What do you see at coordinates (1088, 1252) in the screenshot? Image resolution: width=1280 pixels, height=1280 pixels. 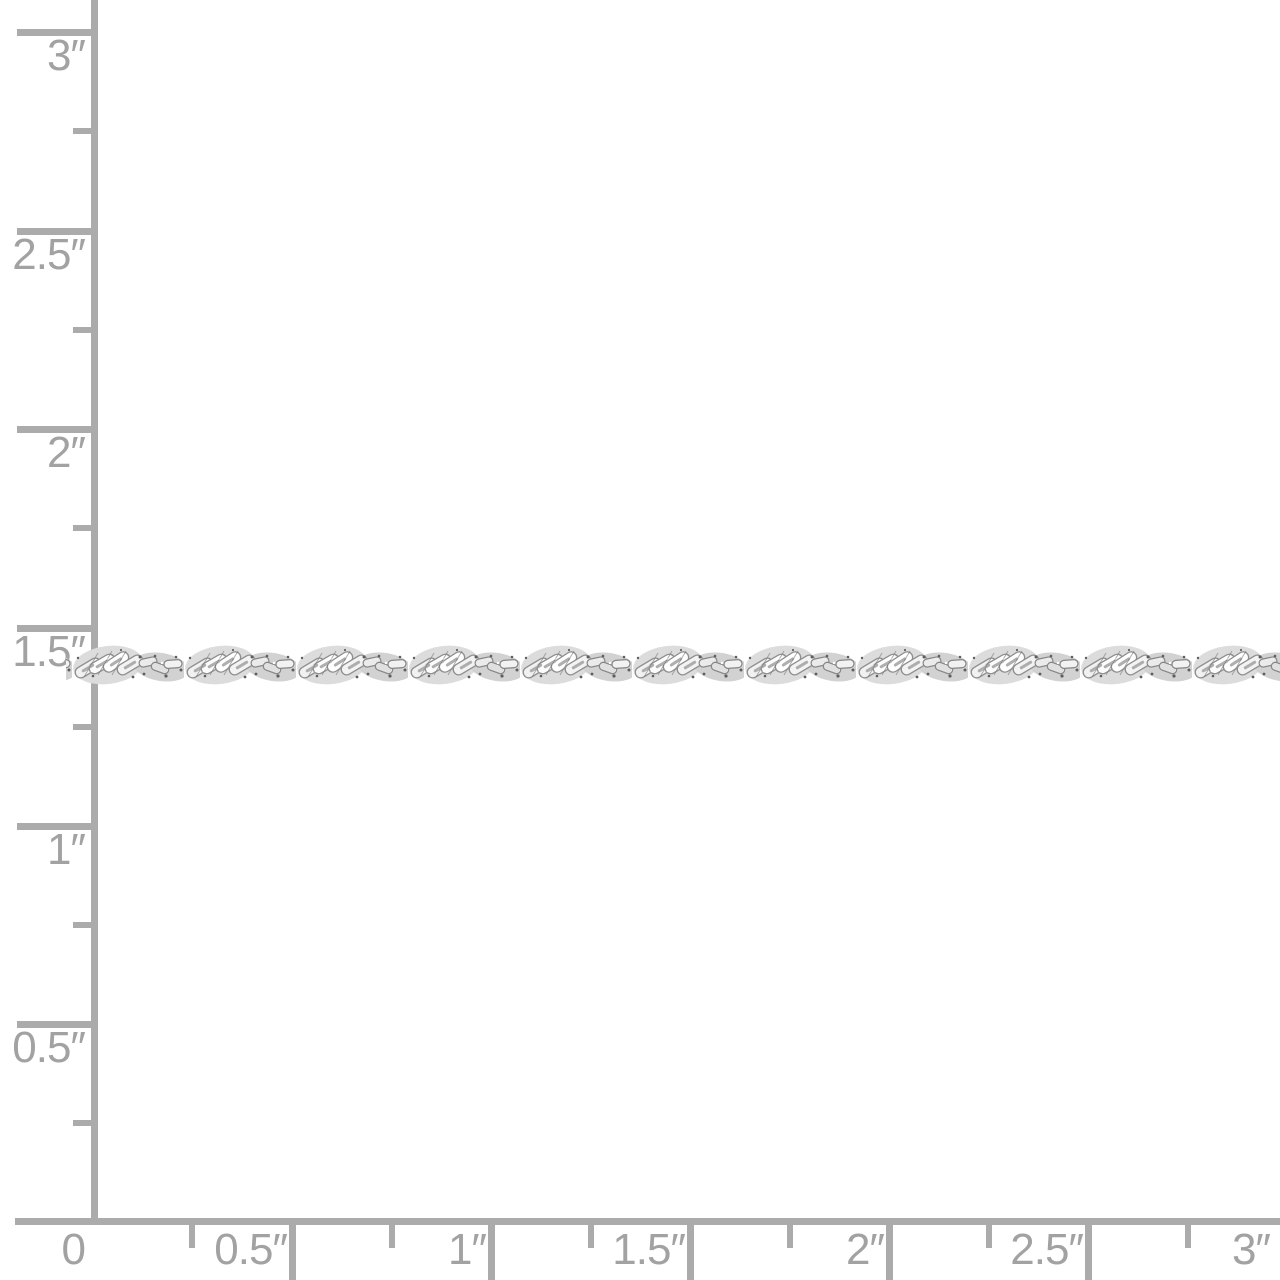 I see `h-ruler-tick-2-5in` at bounding box center [1088, 1252].